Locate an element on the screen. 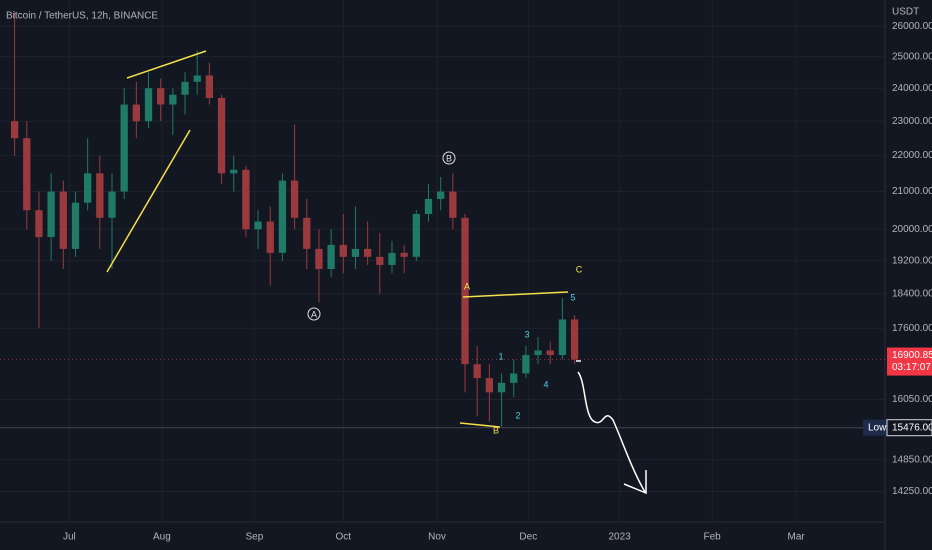  wave-label: 4 is located at coordinates (545, 384).